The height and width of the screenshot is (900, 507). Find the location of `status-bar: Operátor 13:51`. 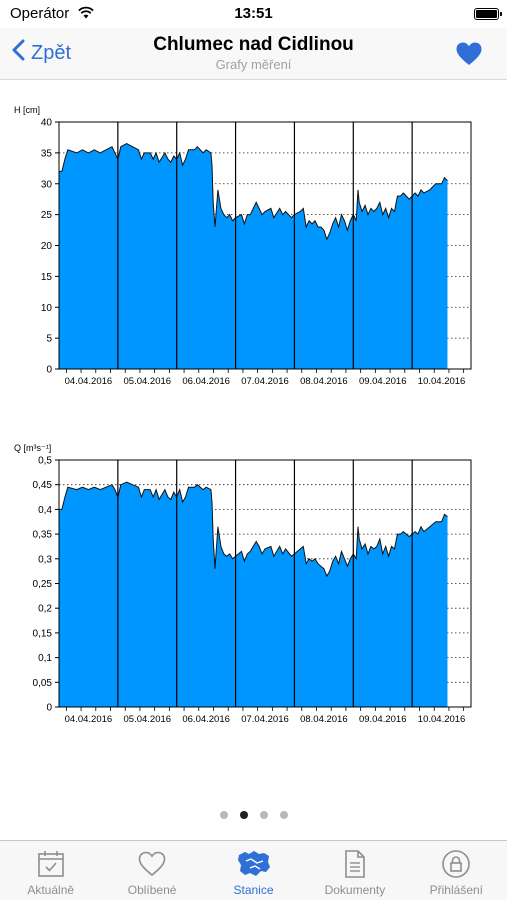

status-bar: Operátor 13:51 is located at coordinates (253, 14).